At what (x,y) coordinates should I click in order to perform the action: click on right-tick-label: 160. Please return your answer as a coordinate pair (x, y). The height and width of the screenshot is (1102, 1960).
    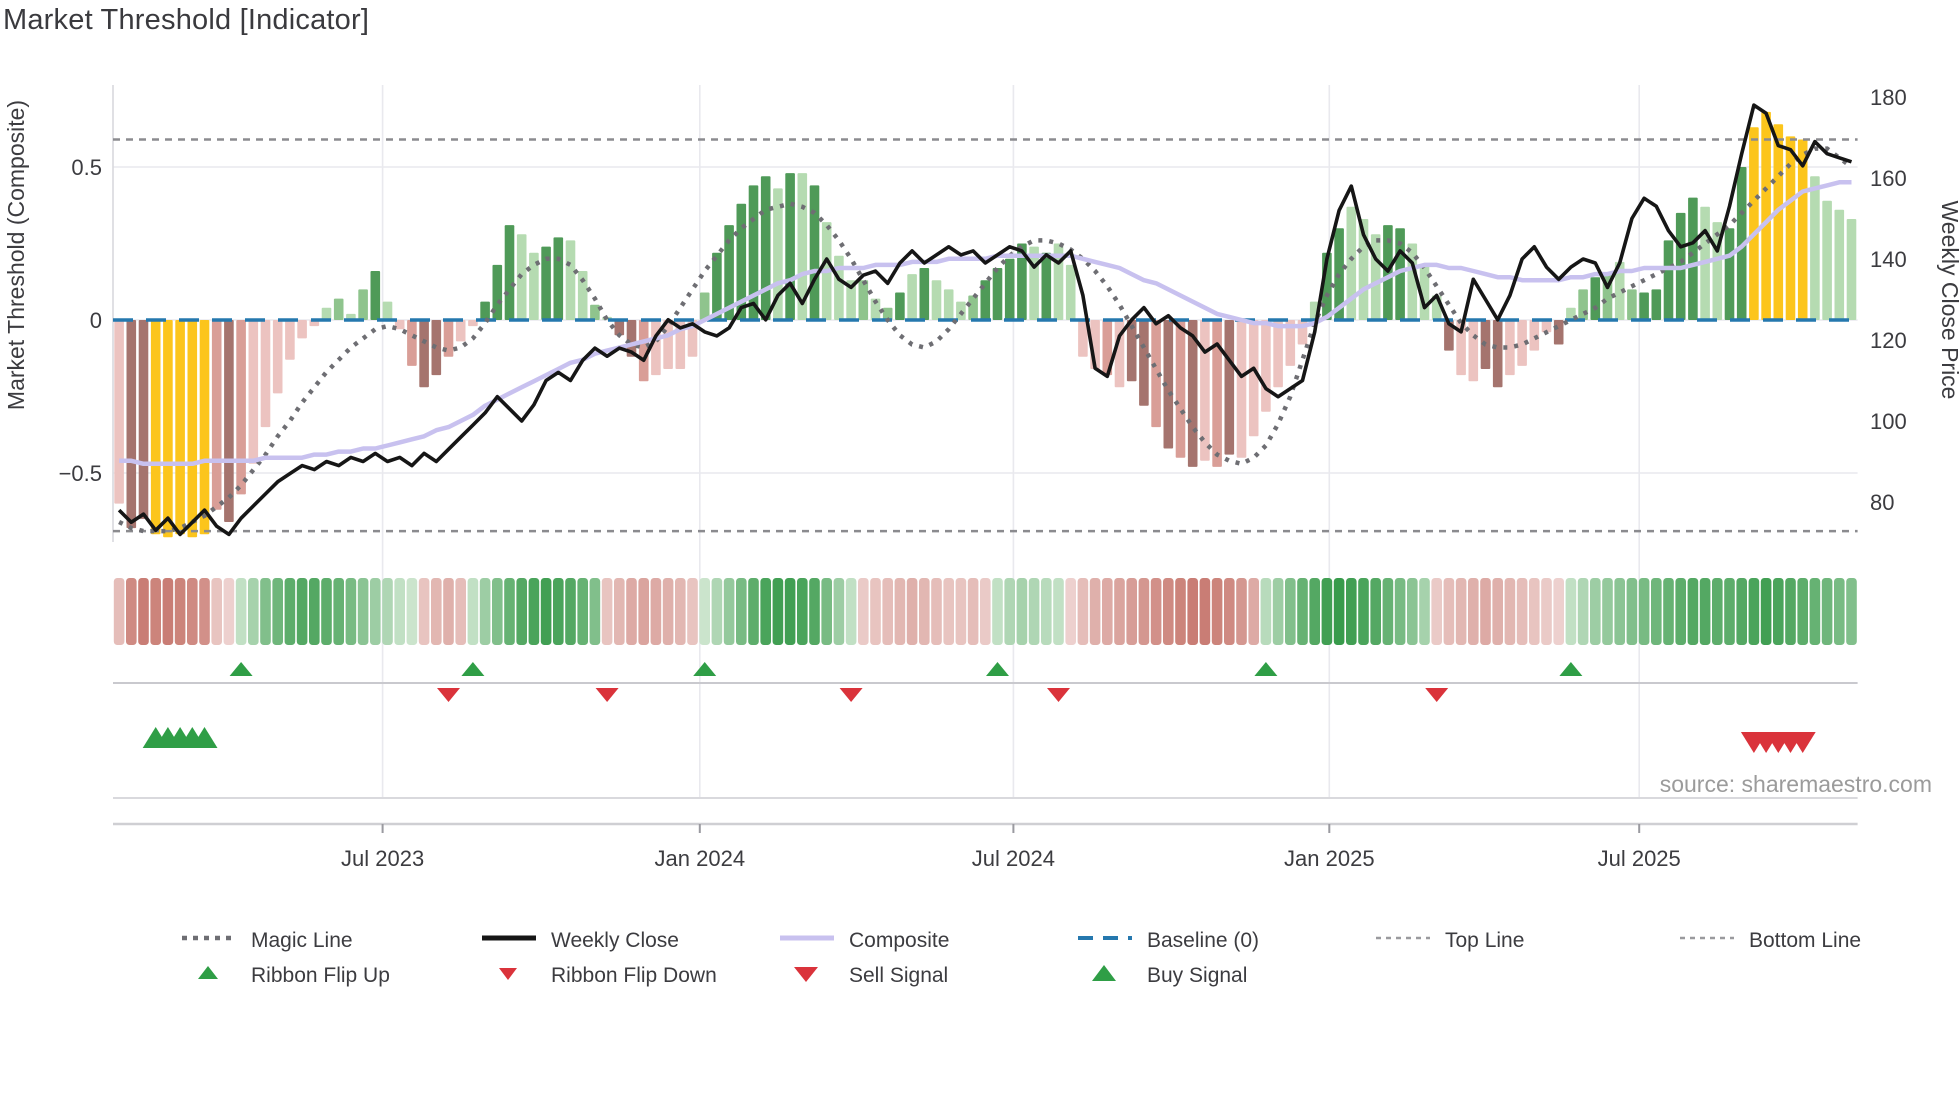
    Looking at the image, I should click on (1888, 178).